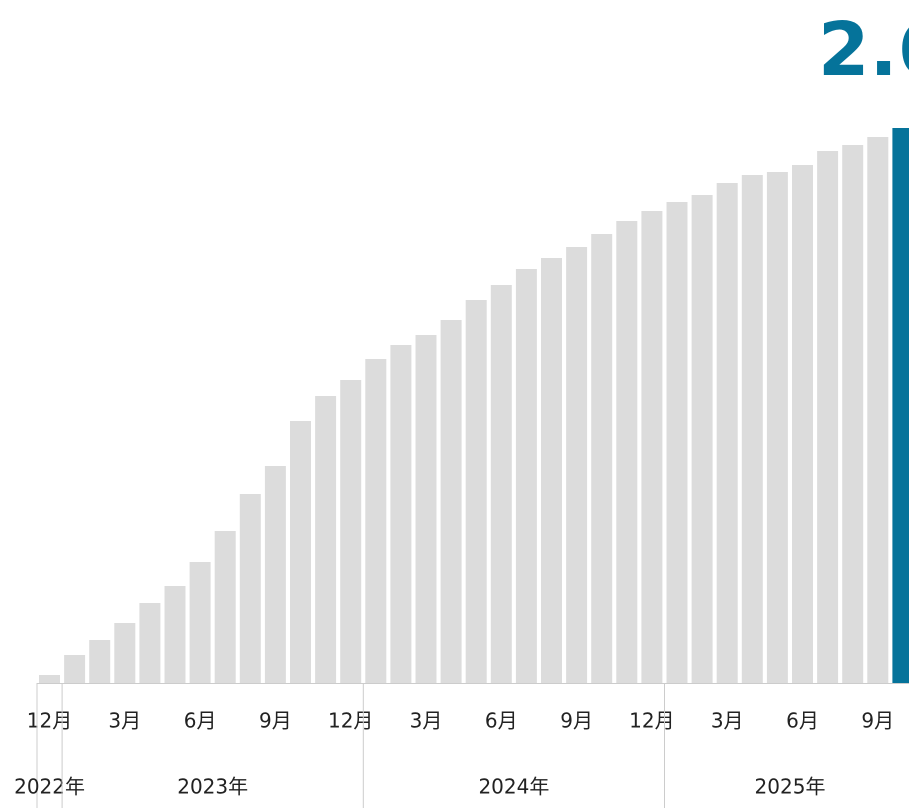 Image resolution: width=909 pixels, height=808 pixels. What do you see at coordinates (49, 787) in the screenshot?
I see `year-label: 2022年` at bounding box center [49, 787].